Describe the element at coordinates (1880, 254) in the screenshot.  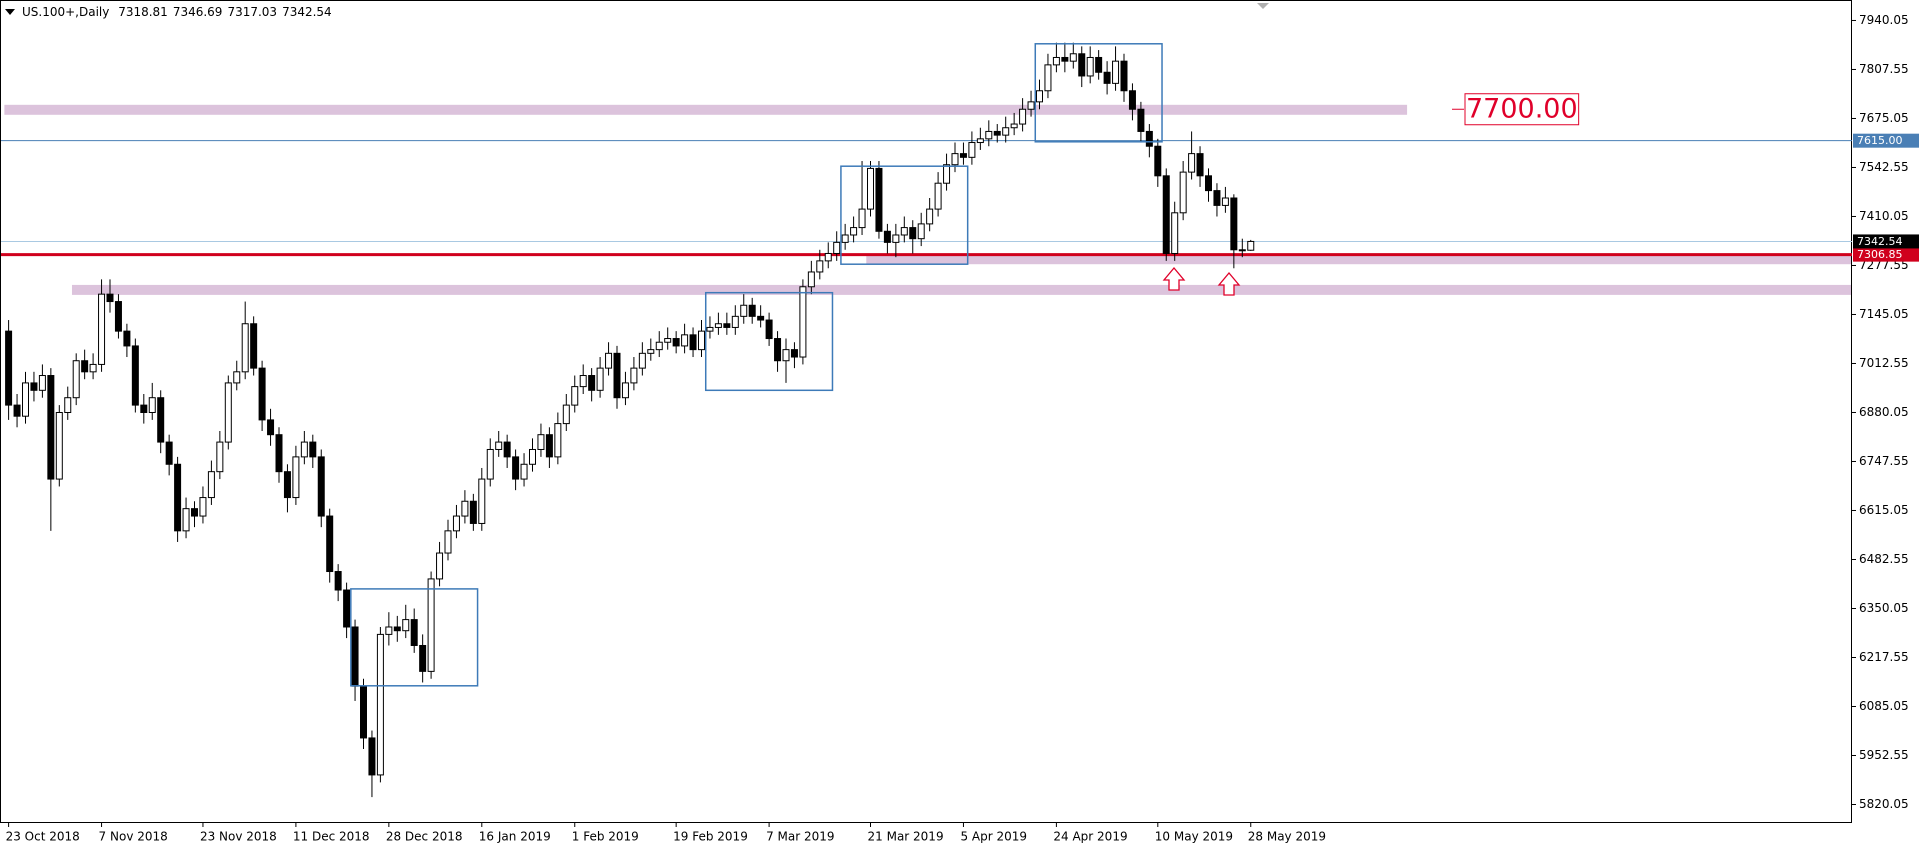
I see `price-label: 7306.85` at that location.